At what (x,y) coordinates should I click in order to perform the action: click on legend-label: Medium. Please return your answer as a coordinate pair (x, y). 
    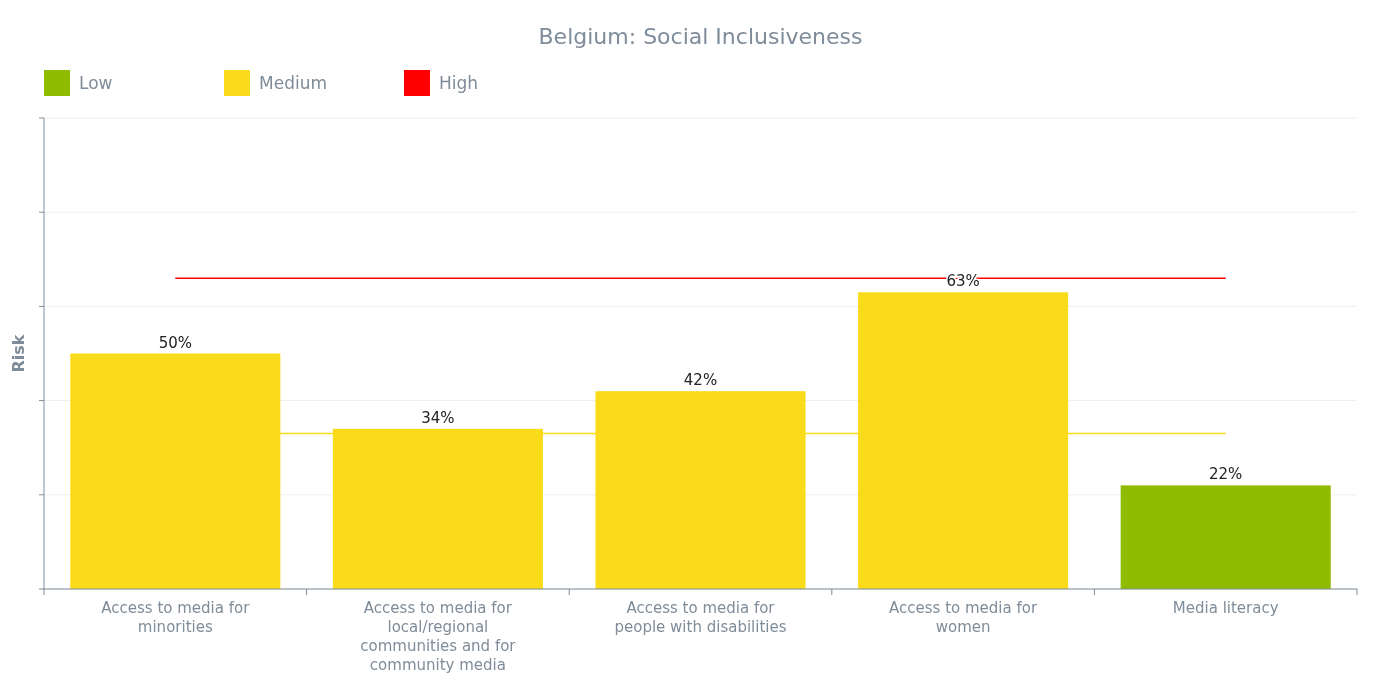
    Looking at the image, I should click on (293, 83).